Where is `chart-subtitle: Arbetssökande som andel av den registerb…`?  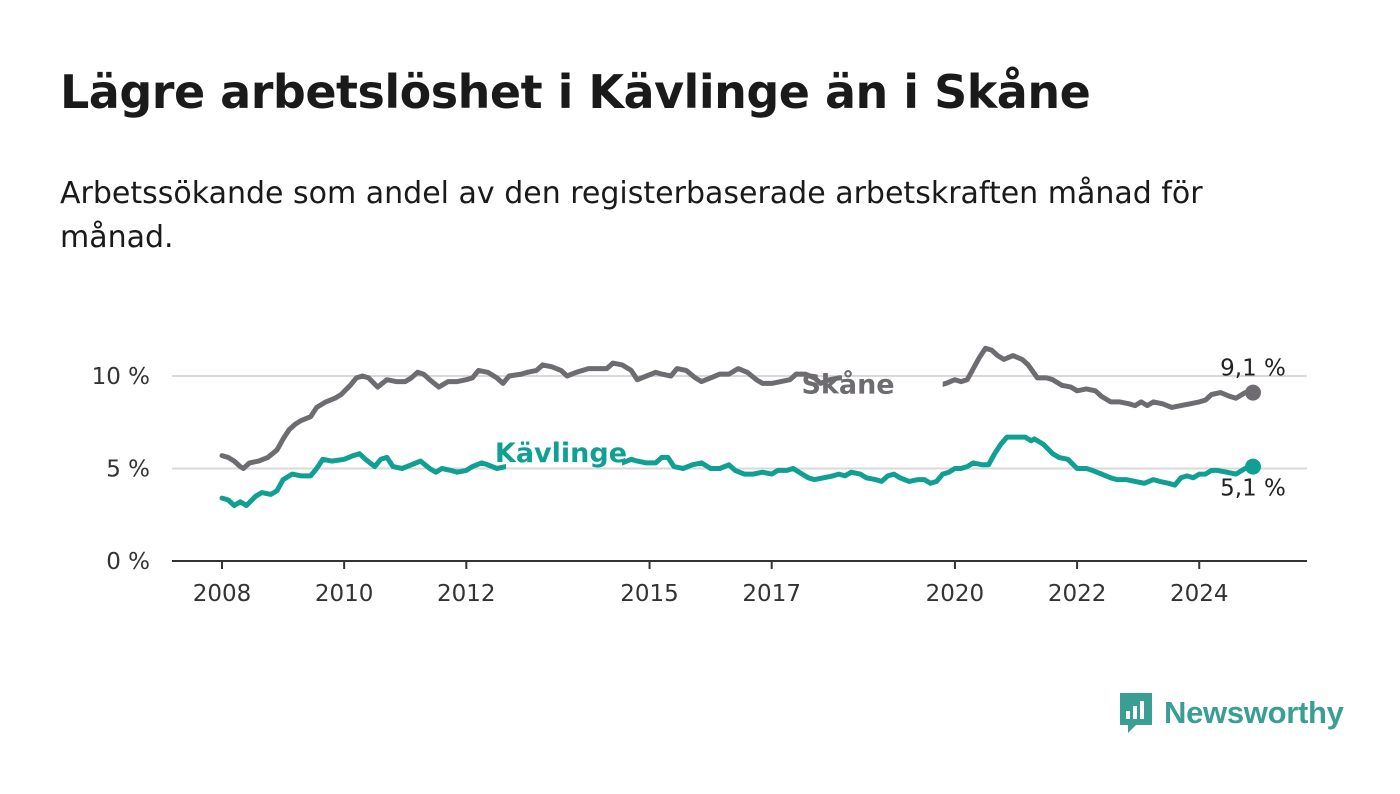 chart-subtitle: Arbetssökande som andel av den registerb… is located at coordinates (631, 215).